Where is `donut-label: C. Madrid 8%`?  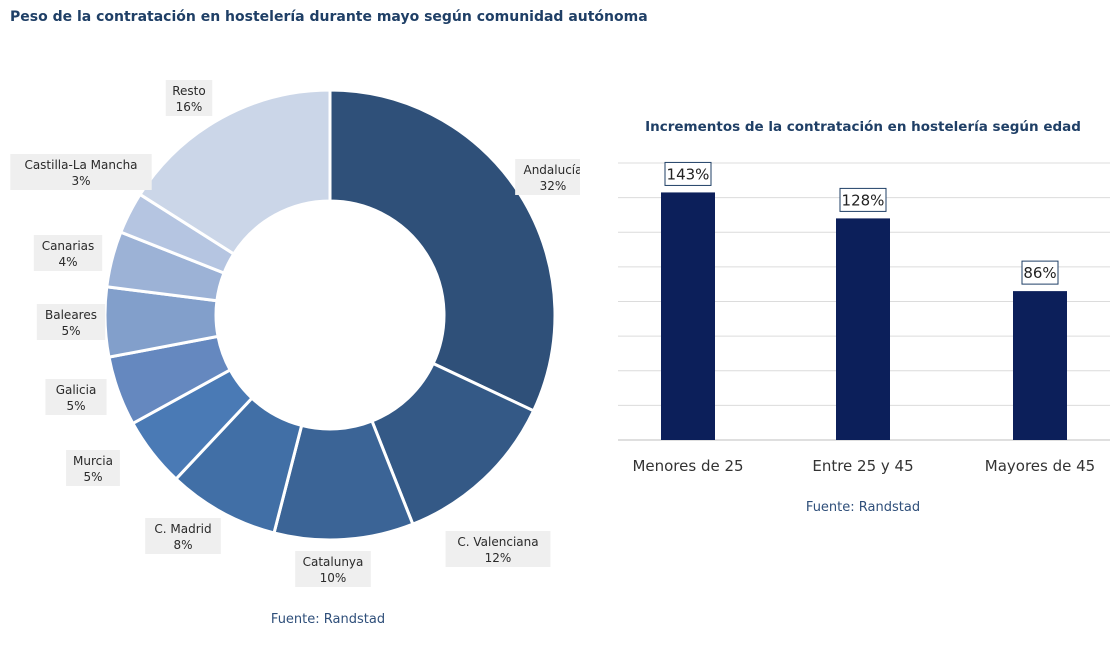
donut-label: C. Madrid 8% is located at coordinates (183, 536).